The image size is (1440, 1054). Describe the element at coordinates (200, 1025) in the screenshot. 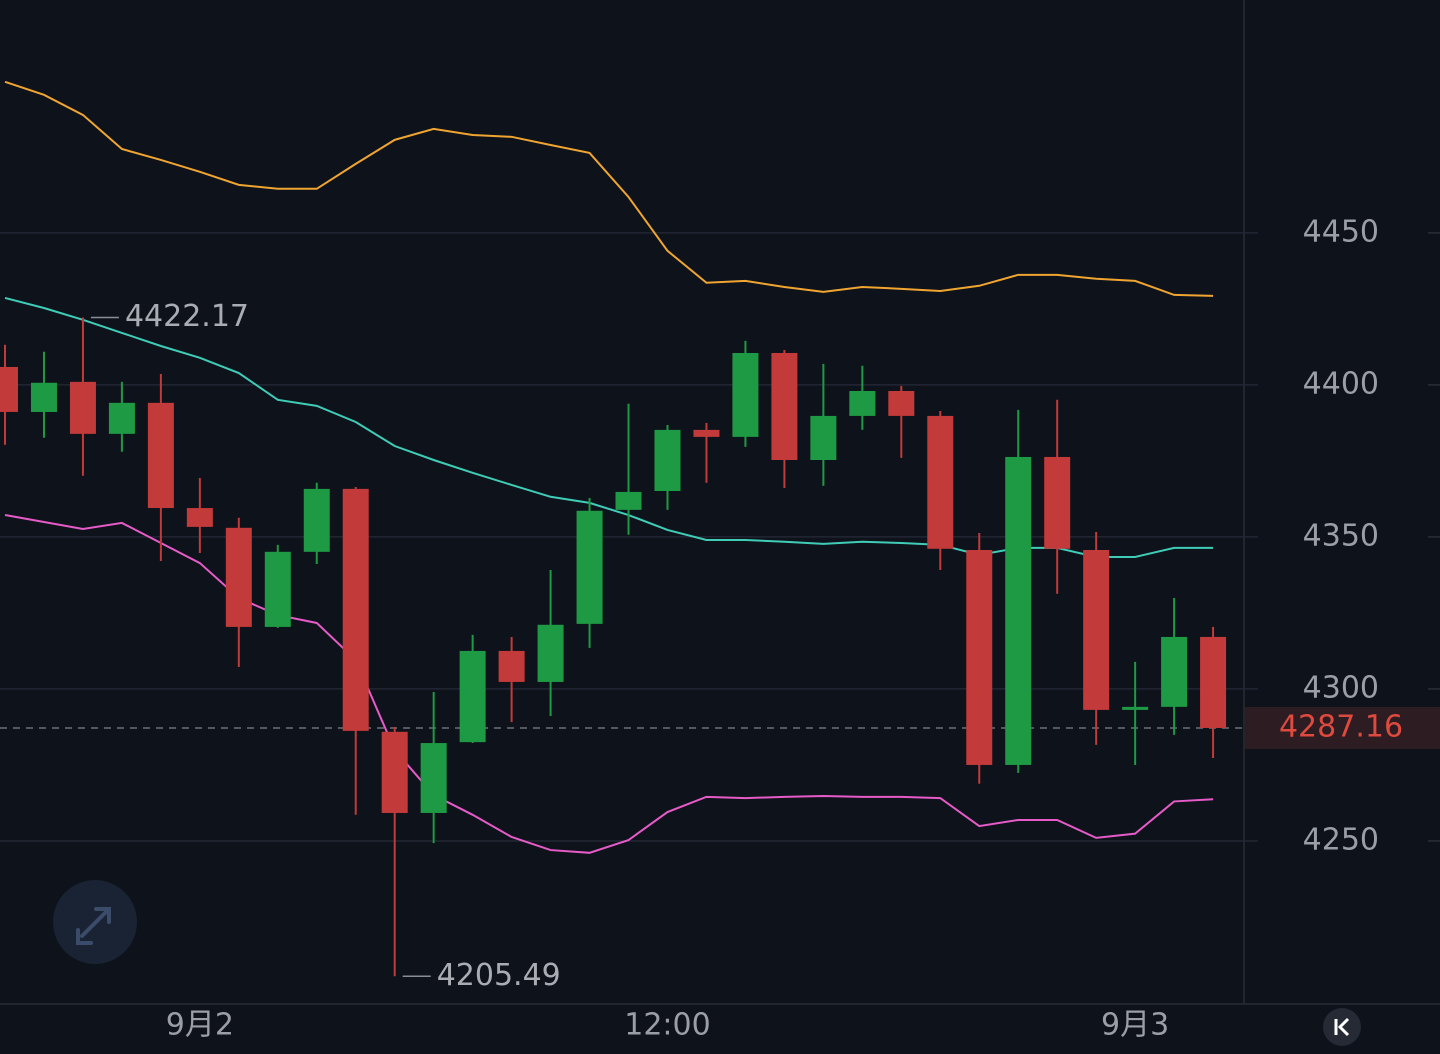

I see `x-tick-label: 9月2` at that location.